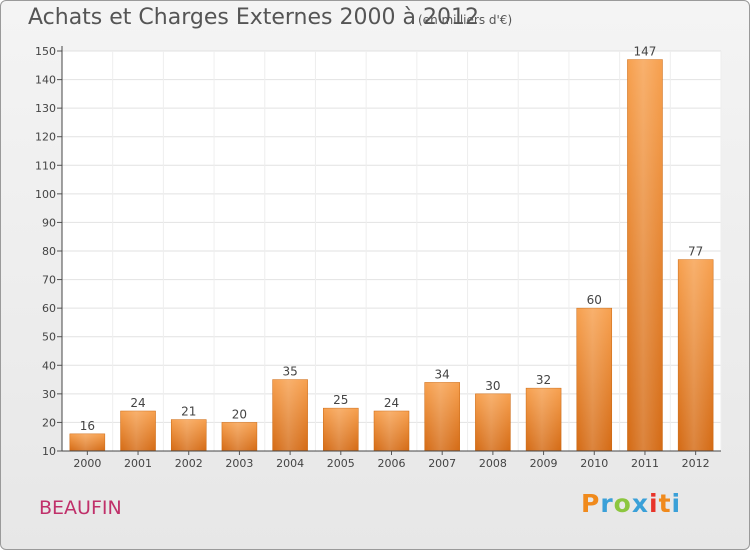 This screenshot has height=550, width=750. I want to click on proxiti-logo: Proxiti, so click(631, 503).